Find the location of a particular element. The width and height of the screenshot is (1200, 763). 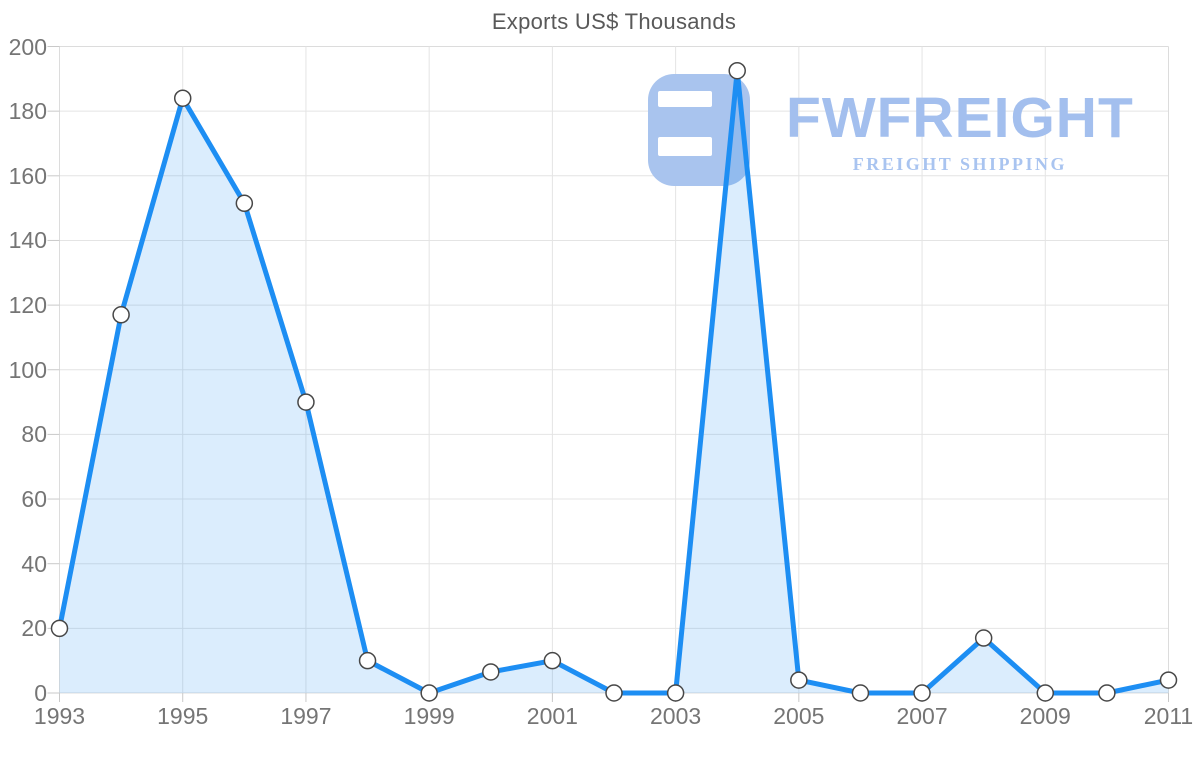

chart-title: Exports US$ Thousands is located at coordinates (614, 21).